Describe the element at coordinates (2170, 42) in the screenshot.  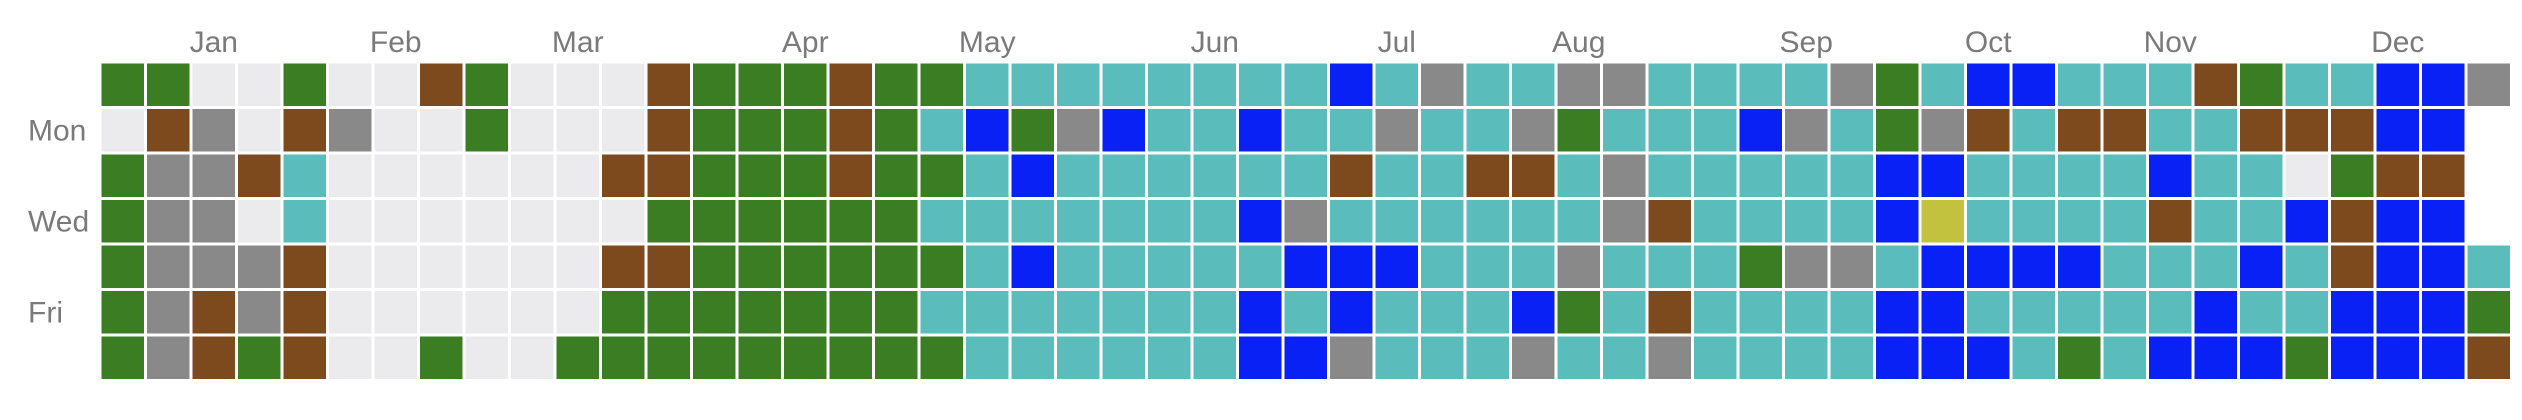
I see `month-label: Nov` at that location.